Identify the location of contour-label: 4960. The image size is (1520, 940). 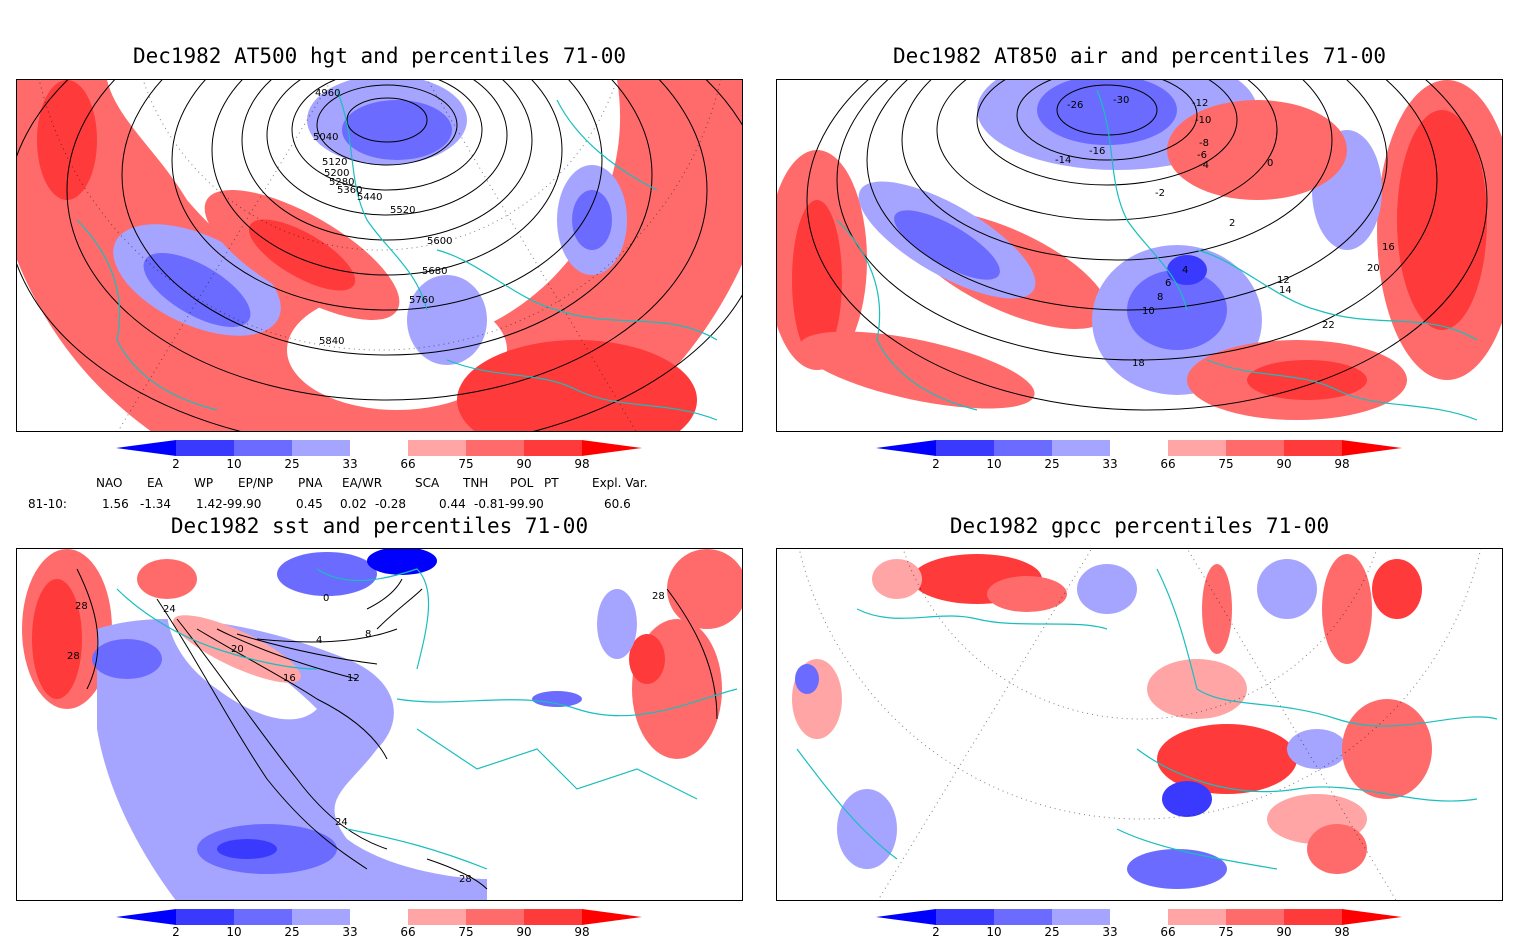
(328, 93).